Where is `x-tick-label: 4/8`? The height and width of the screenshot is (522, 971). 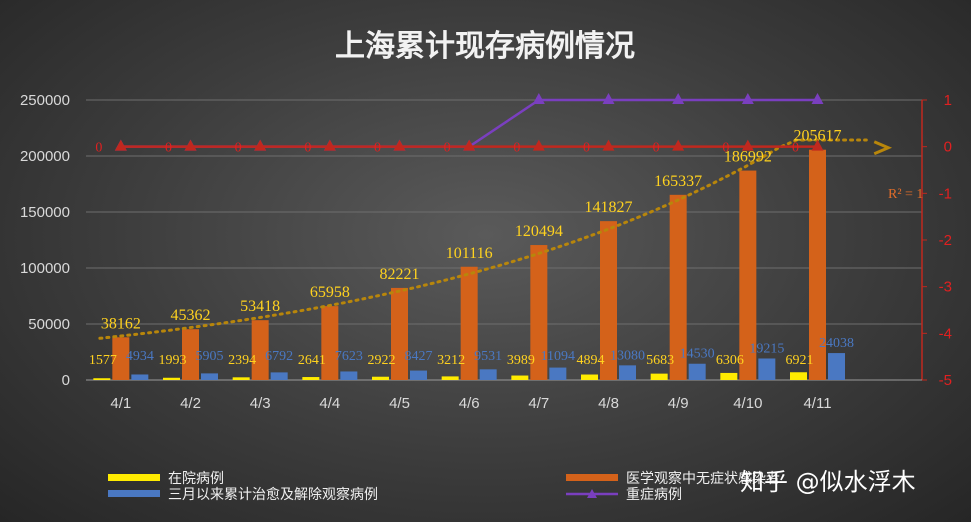
x-tick-label: 4/8 is located at coordinates (608, 403).